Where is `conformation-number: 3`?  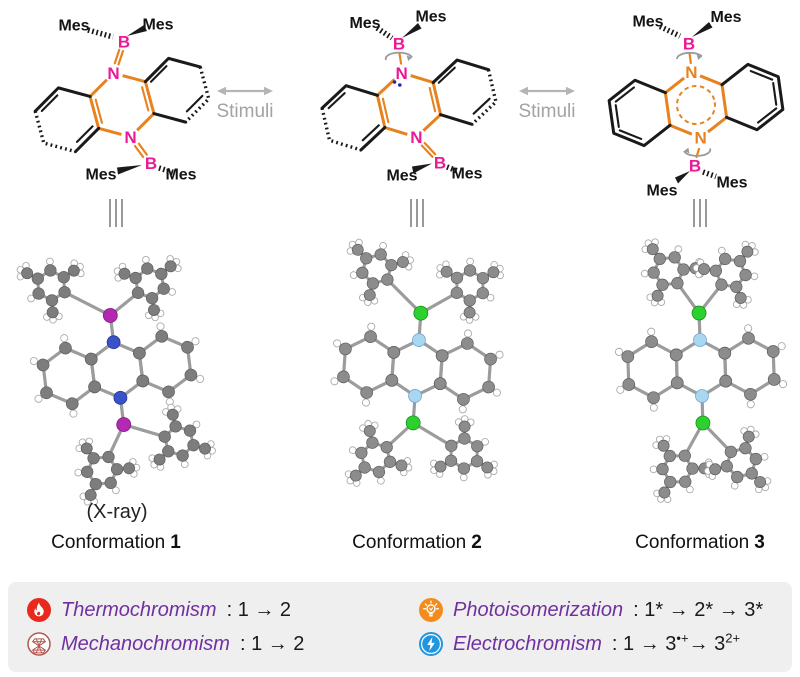 conformation-number: 3 is located at coordinates (759, 542).